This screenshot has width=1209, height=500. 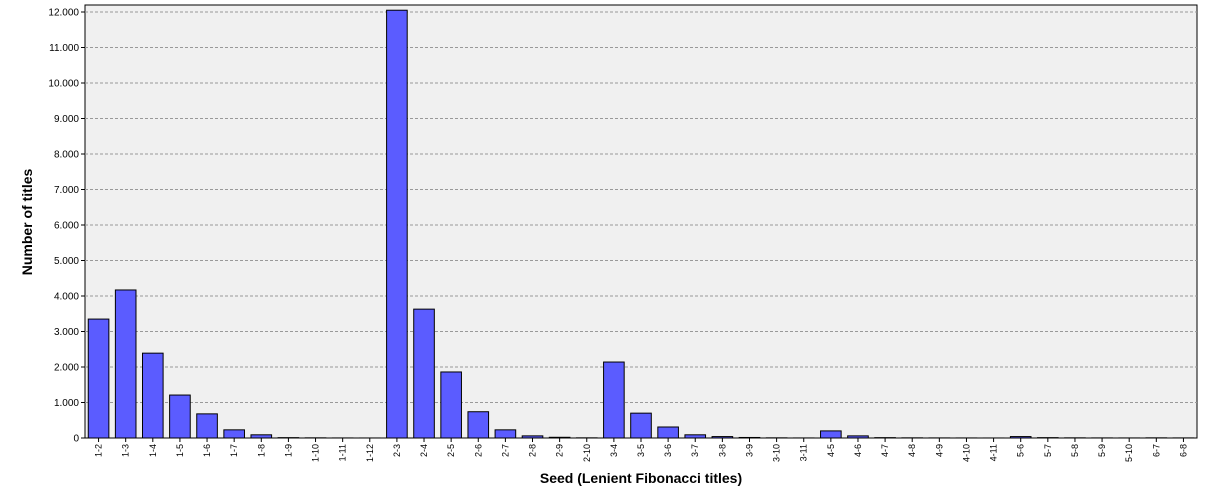 What do you see at coordinates (207, 450) in the screenshot?
I see `x-tick-label: 1-6` at bounding box center [207, 450].